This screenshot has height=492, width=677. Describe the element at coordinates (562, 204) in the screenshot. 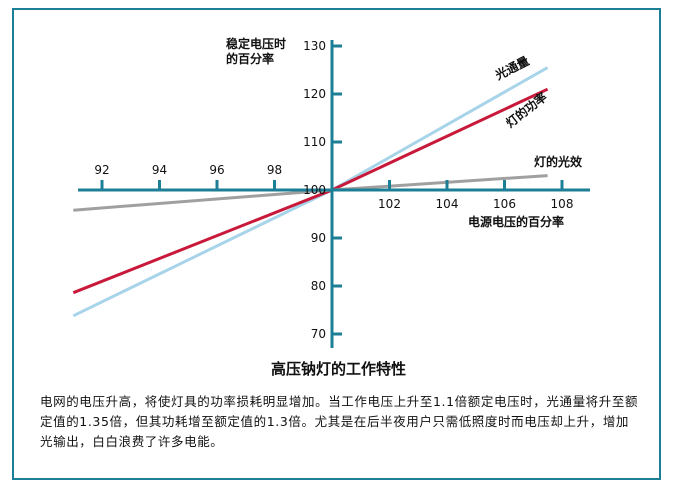

I see `x-tick-label-108: 108` at that location.